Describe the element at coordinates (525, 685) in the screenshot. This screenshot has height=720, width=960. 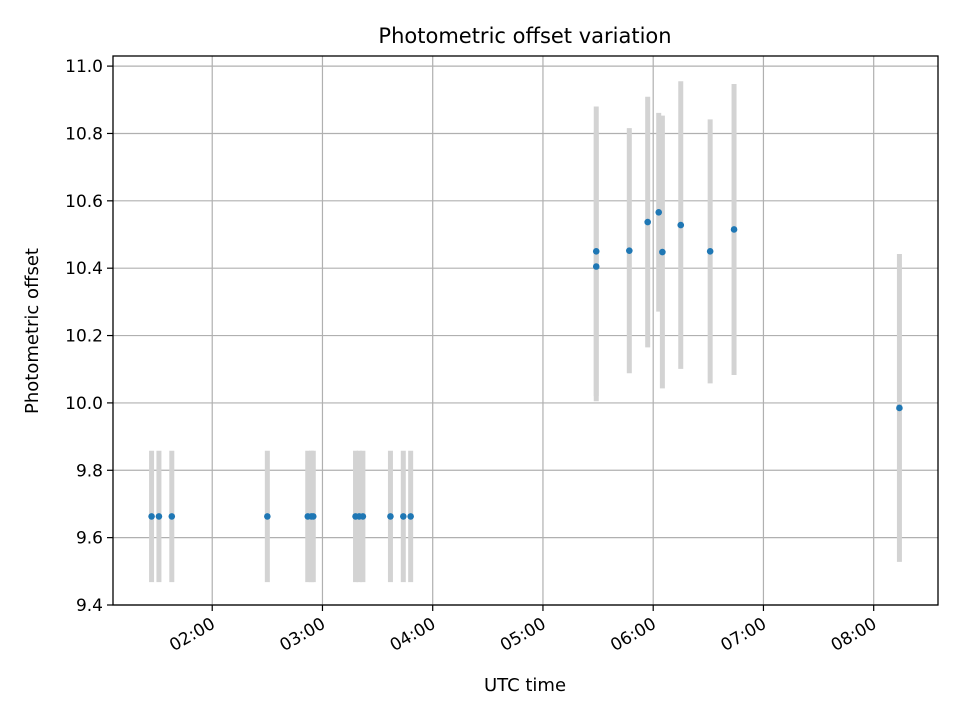
I see `x-axis-label: UTC time` at that location.